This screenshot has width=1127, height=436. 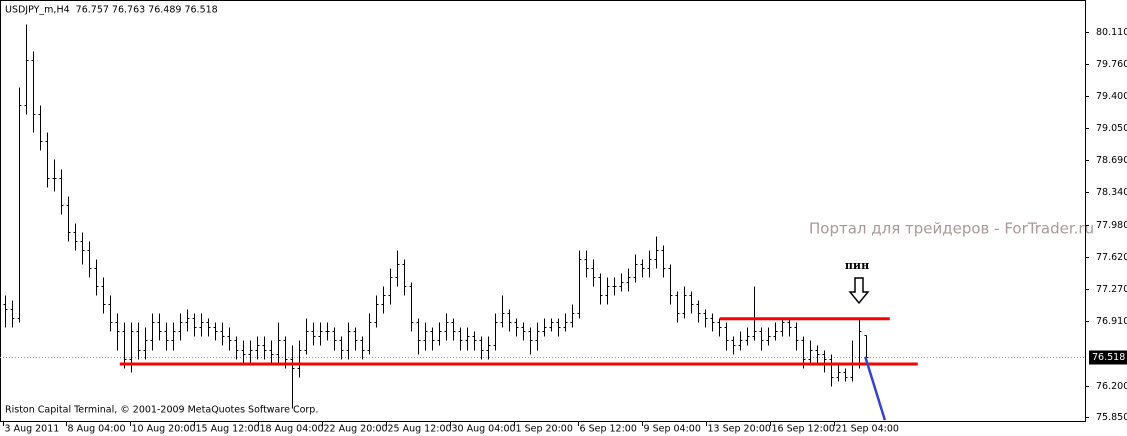 I want to click on trend-line, so click(x=875, y=388).